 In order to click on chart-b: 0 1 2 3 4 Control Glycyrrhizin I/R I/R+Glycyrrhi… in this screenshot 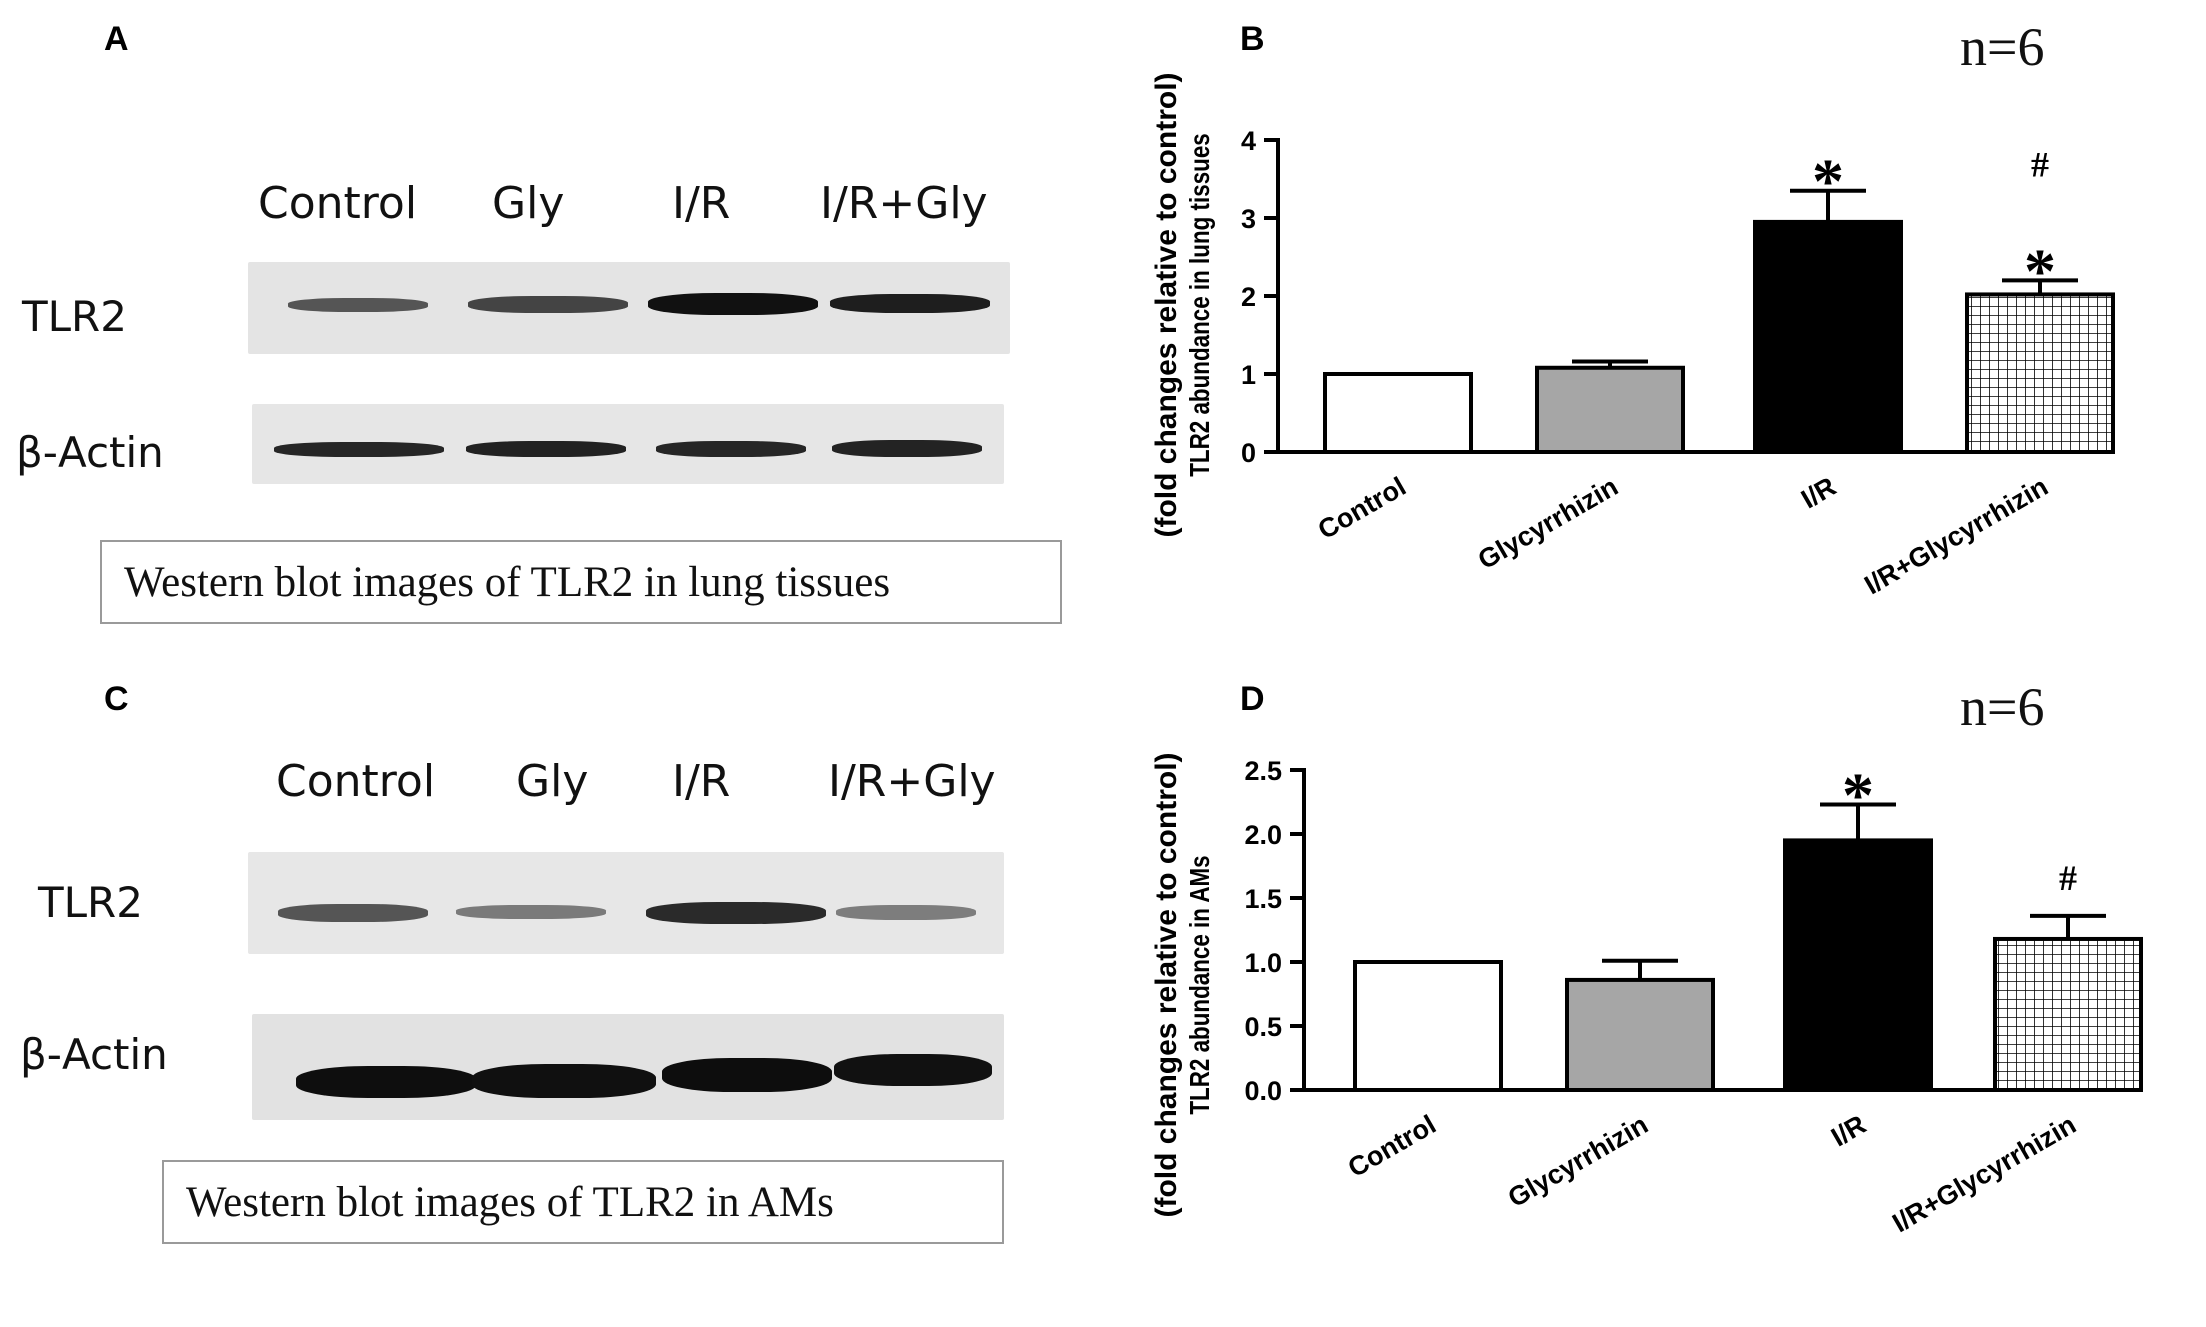, I will do `click(1678, 363)`.